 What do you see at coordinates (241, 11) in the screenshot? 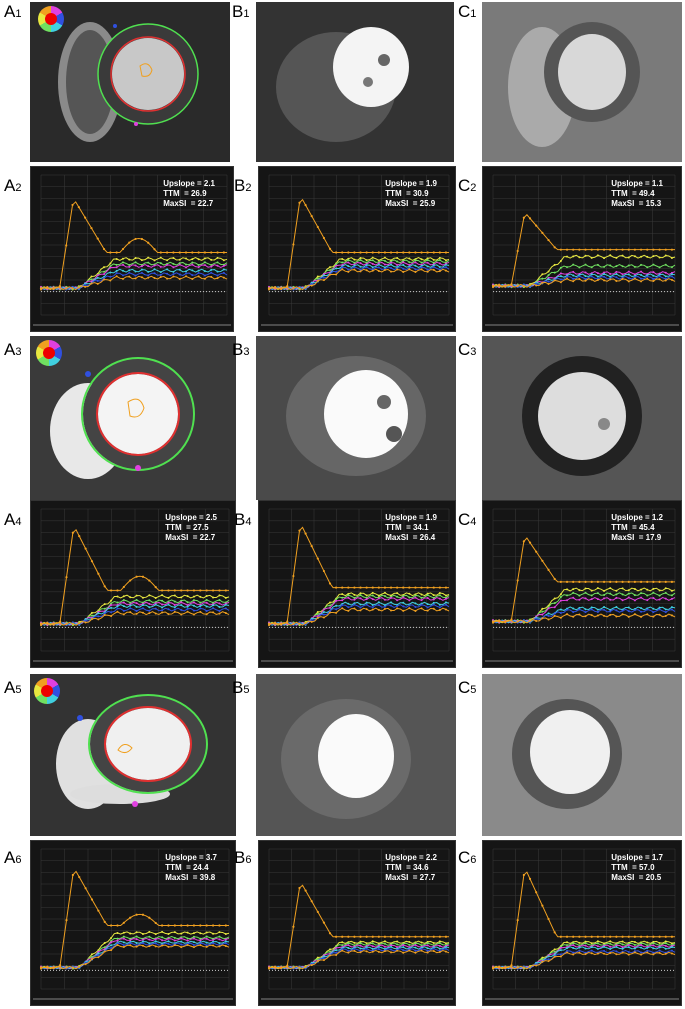
I see `panel-label-B1: B1` at bounding box center [241, 11].